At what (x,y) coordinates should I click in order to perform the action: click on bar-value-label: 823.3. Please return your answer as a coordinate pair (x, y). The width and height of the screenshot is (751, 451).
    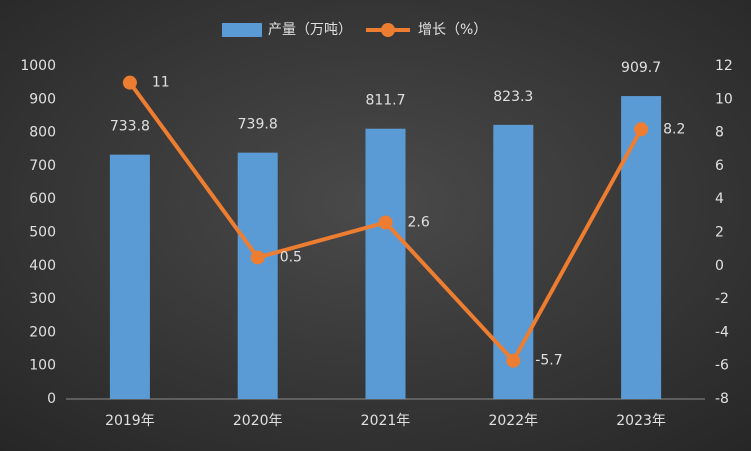
    Looking at the image, I should click on (513, 97).